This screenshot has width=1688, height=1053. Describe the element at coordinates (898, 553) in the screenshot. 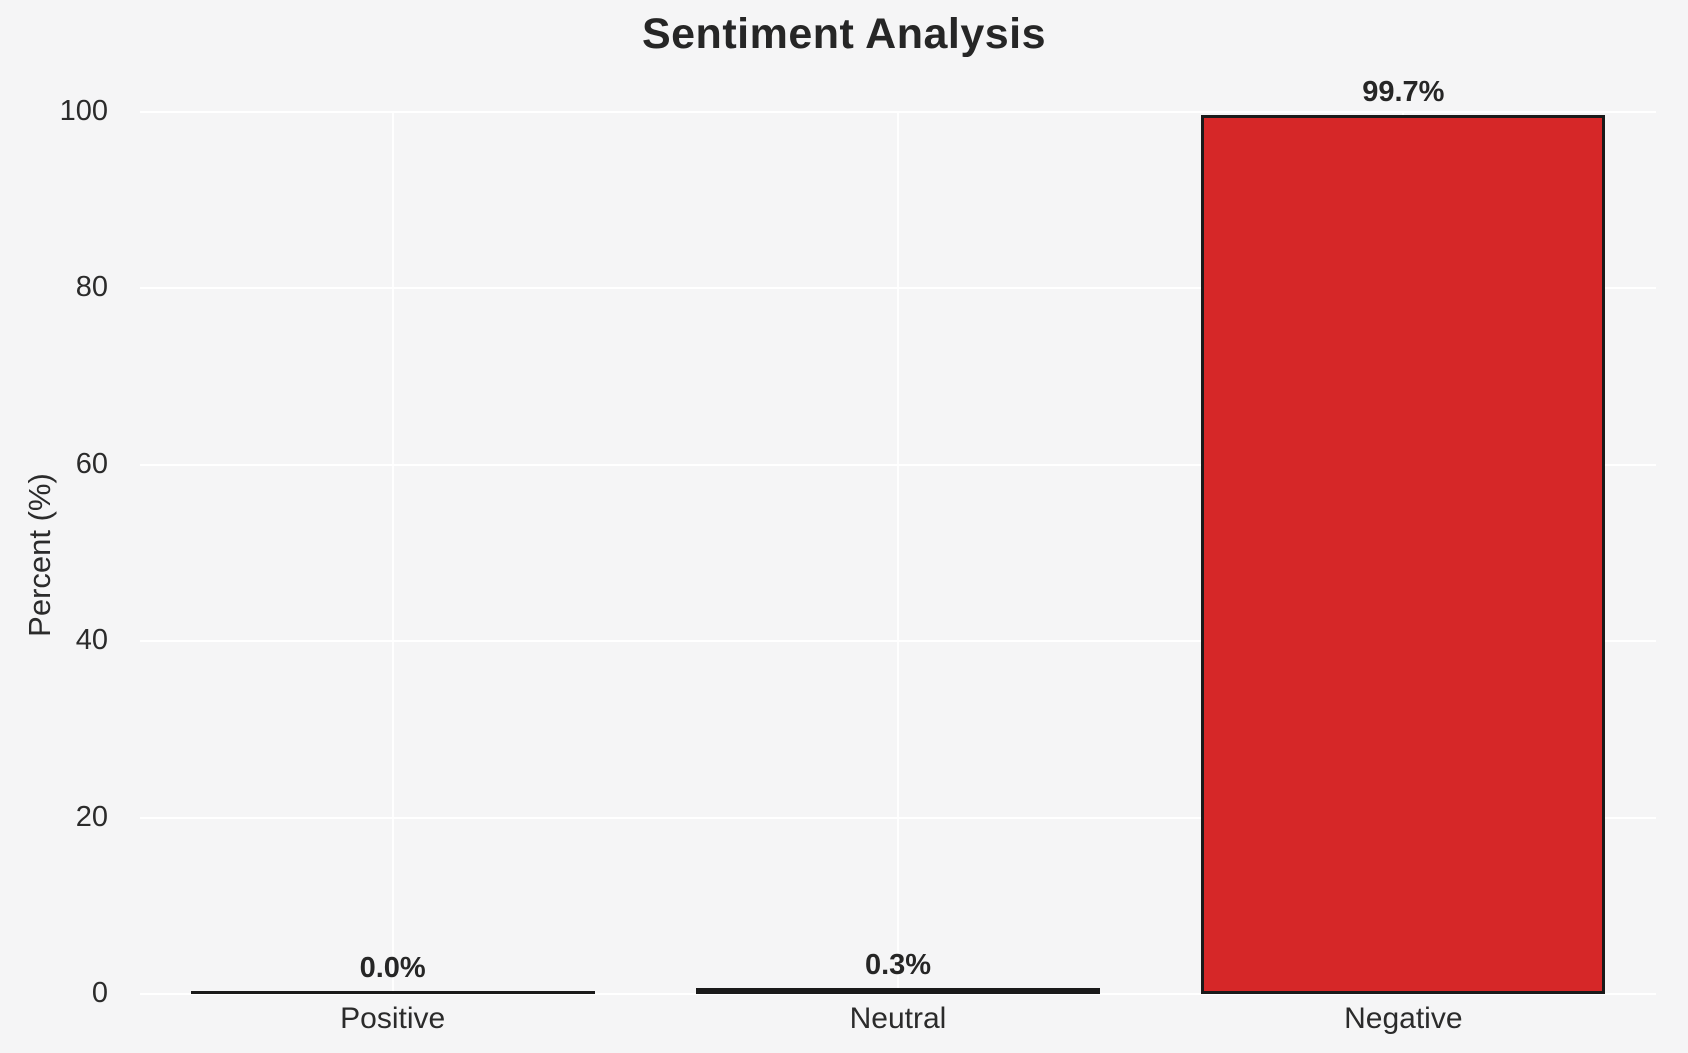

I see `gridline-x-neutral` at that location.